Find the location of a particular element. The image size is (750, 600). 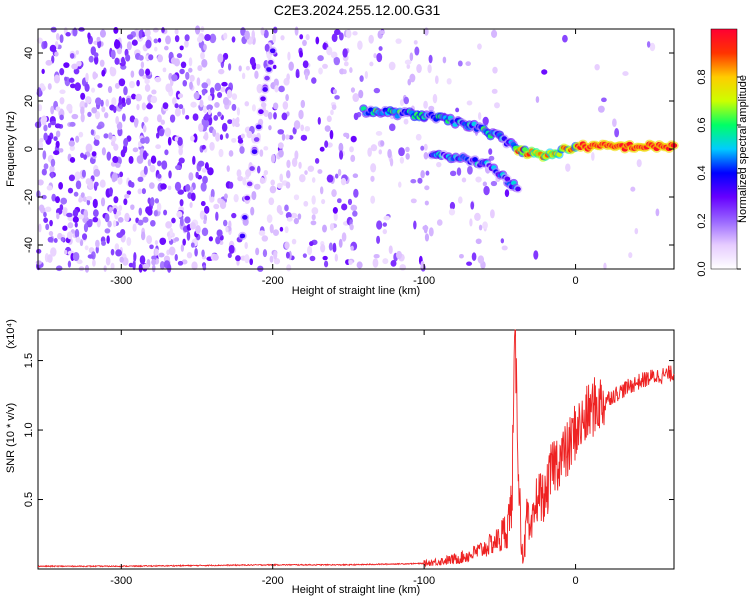

ridge-point is located at coordinates (242, 236).